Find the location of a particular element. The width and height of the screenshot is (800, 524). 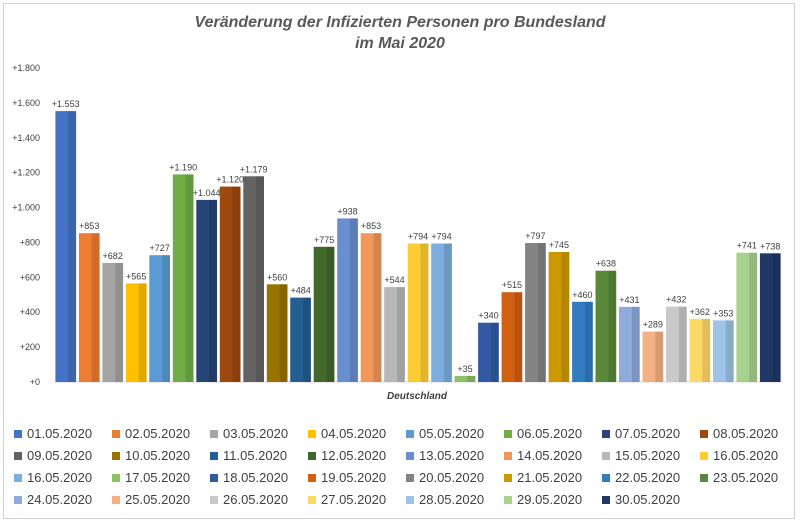

data-label: +460 is located at coordinates (582, 295).